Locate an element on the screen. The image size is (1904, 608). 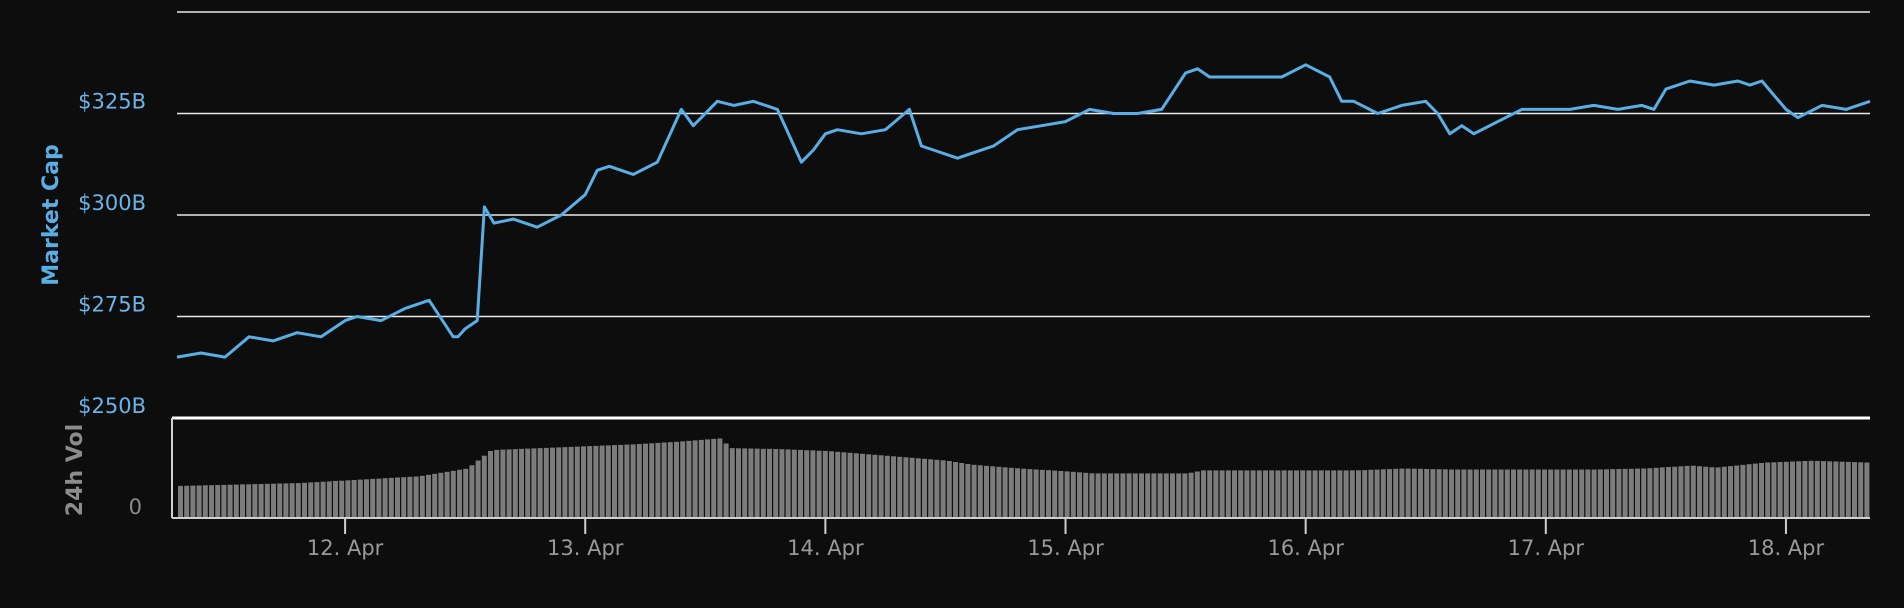
x-tick-label: 18. Apr is located at coordinates (1786, 548).